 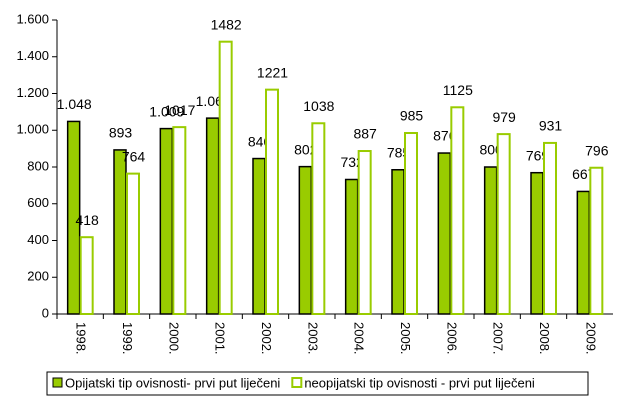 I want to click on value-label: 1.009, so click(x=166, y=111).